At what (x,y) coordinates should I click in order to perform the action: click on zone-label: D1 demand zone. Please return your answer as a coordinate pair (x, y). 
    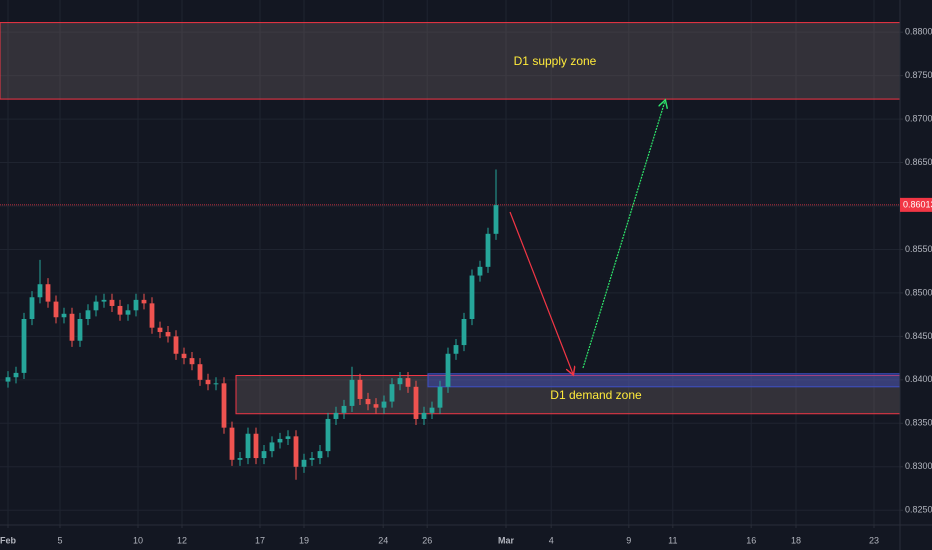
    Looking at the image, I should click on (596, 395).